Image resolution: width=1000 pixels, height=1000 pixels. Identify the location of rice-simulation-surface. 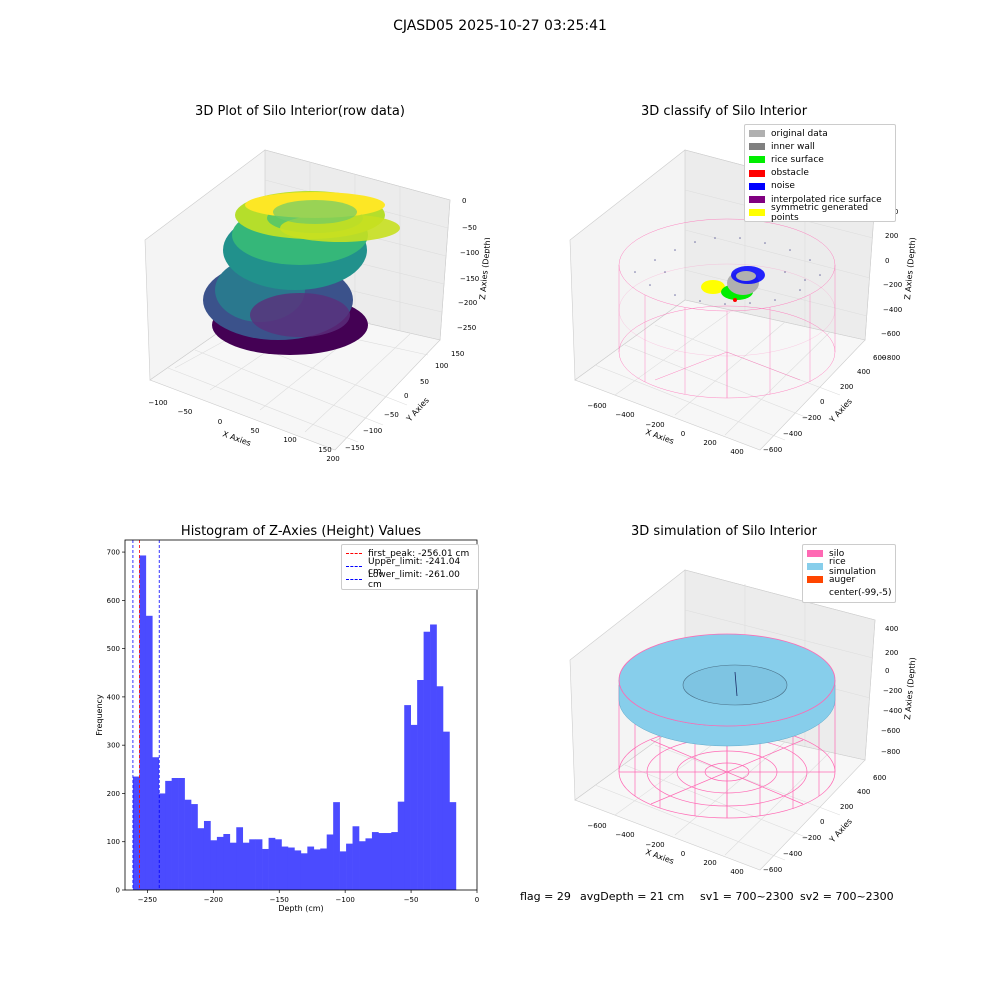
(727, 690).